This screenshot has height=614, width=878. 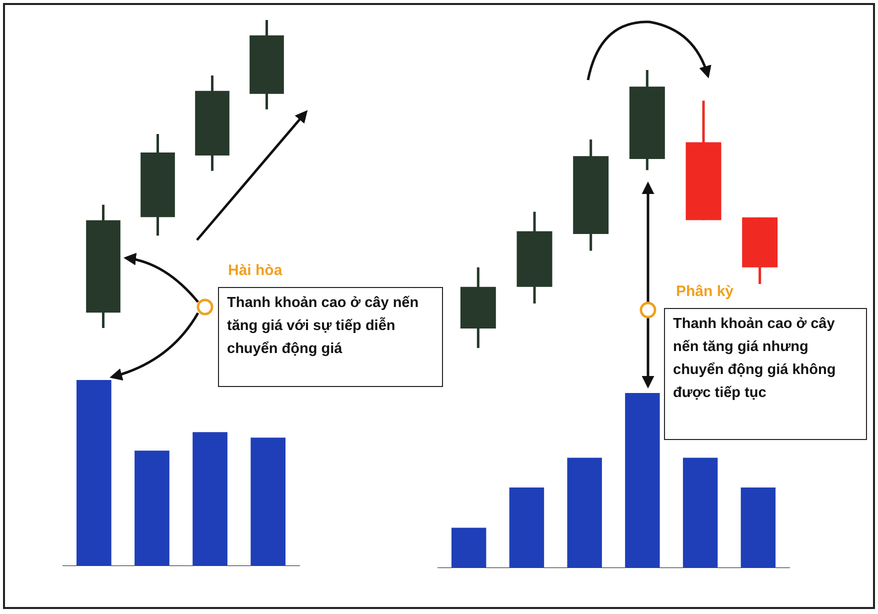 What do you see at coordinates (765, 374) in the screenshot?
I see `annotation: Thanh khoản cao ở cây nến tăng giá nhưng chuyển động giá không được tiếp tục` at bounding box center [765, 374].